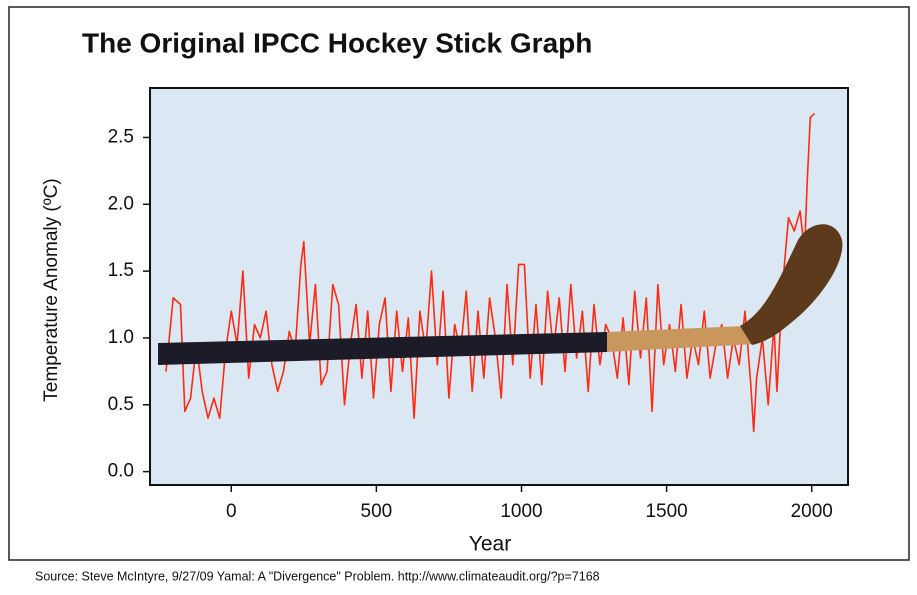  Describe the element at coordinates (812, 511) in the screenshot. I see `x-tick-label: 2000` at that location.